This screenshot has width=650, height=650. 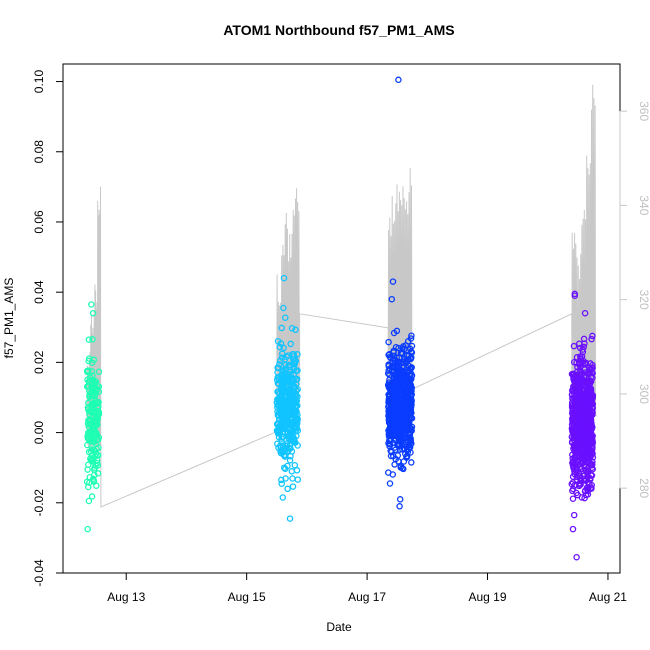 What do you see at coordinates (39, 292) in the screenshot?
I see `y-tick-label: 0.04` at bounding box center [39, 292].